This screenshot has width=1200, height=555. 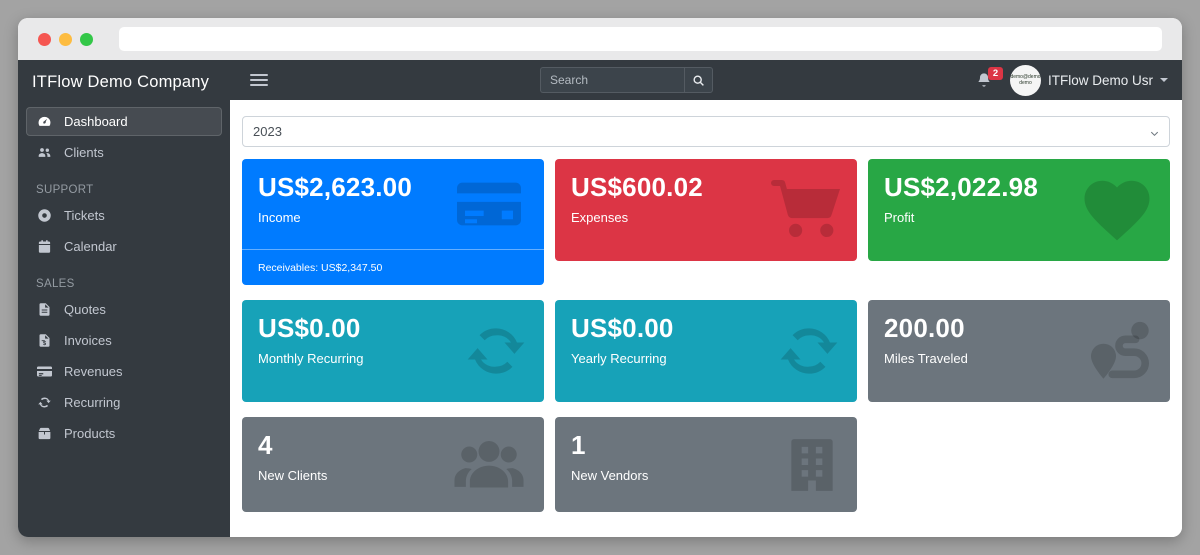 I want to click on sidebar-item-invoices: $ Invoices, so click(x=124, y=340).